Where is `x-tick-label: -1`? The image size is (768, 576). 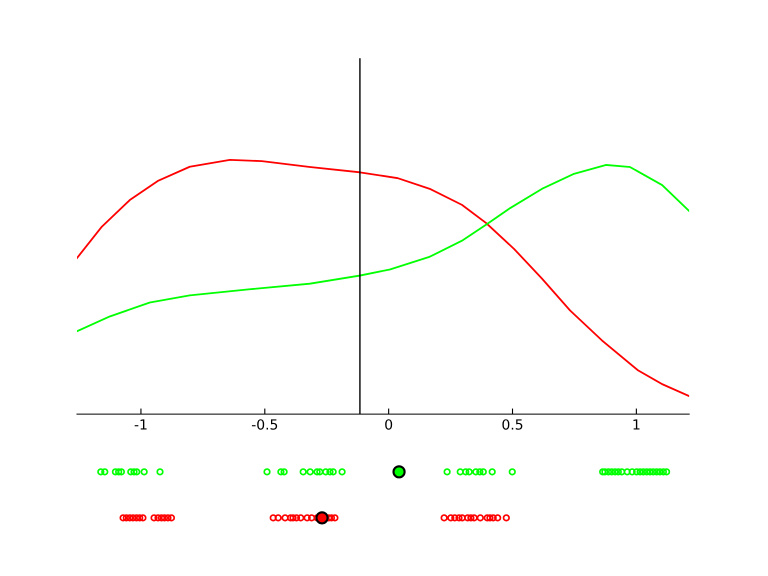 x-tick-label: -1 is located at coordinates (140, 424).